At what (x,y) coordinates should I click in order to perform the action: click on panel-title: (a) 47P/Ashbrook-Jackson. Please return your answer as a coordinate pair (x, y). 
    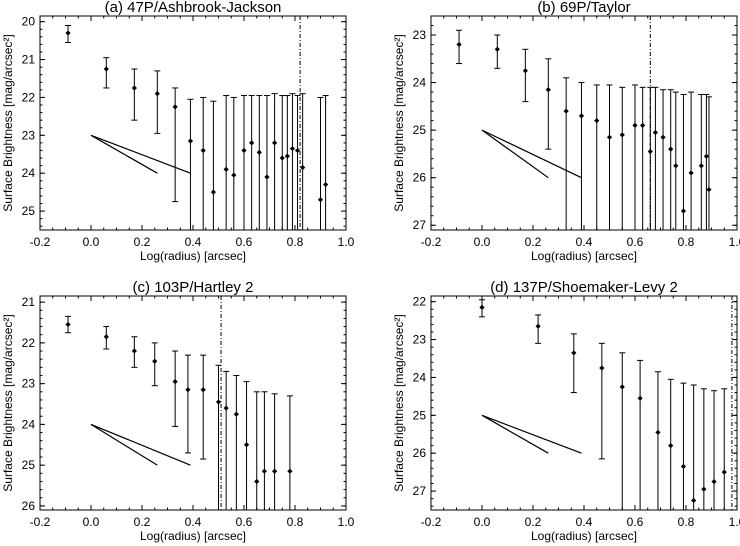
    Looking at the image, I should click on (193, 8).